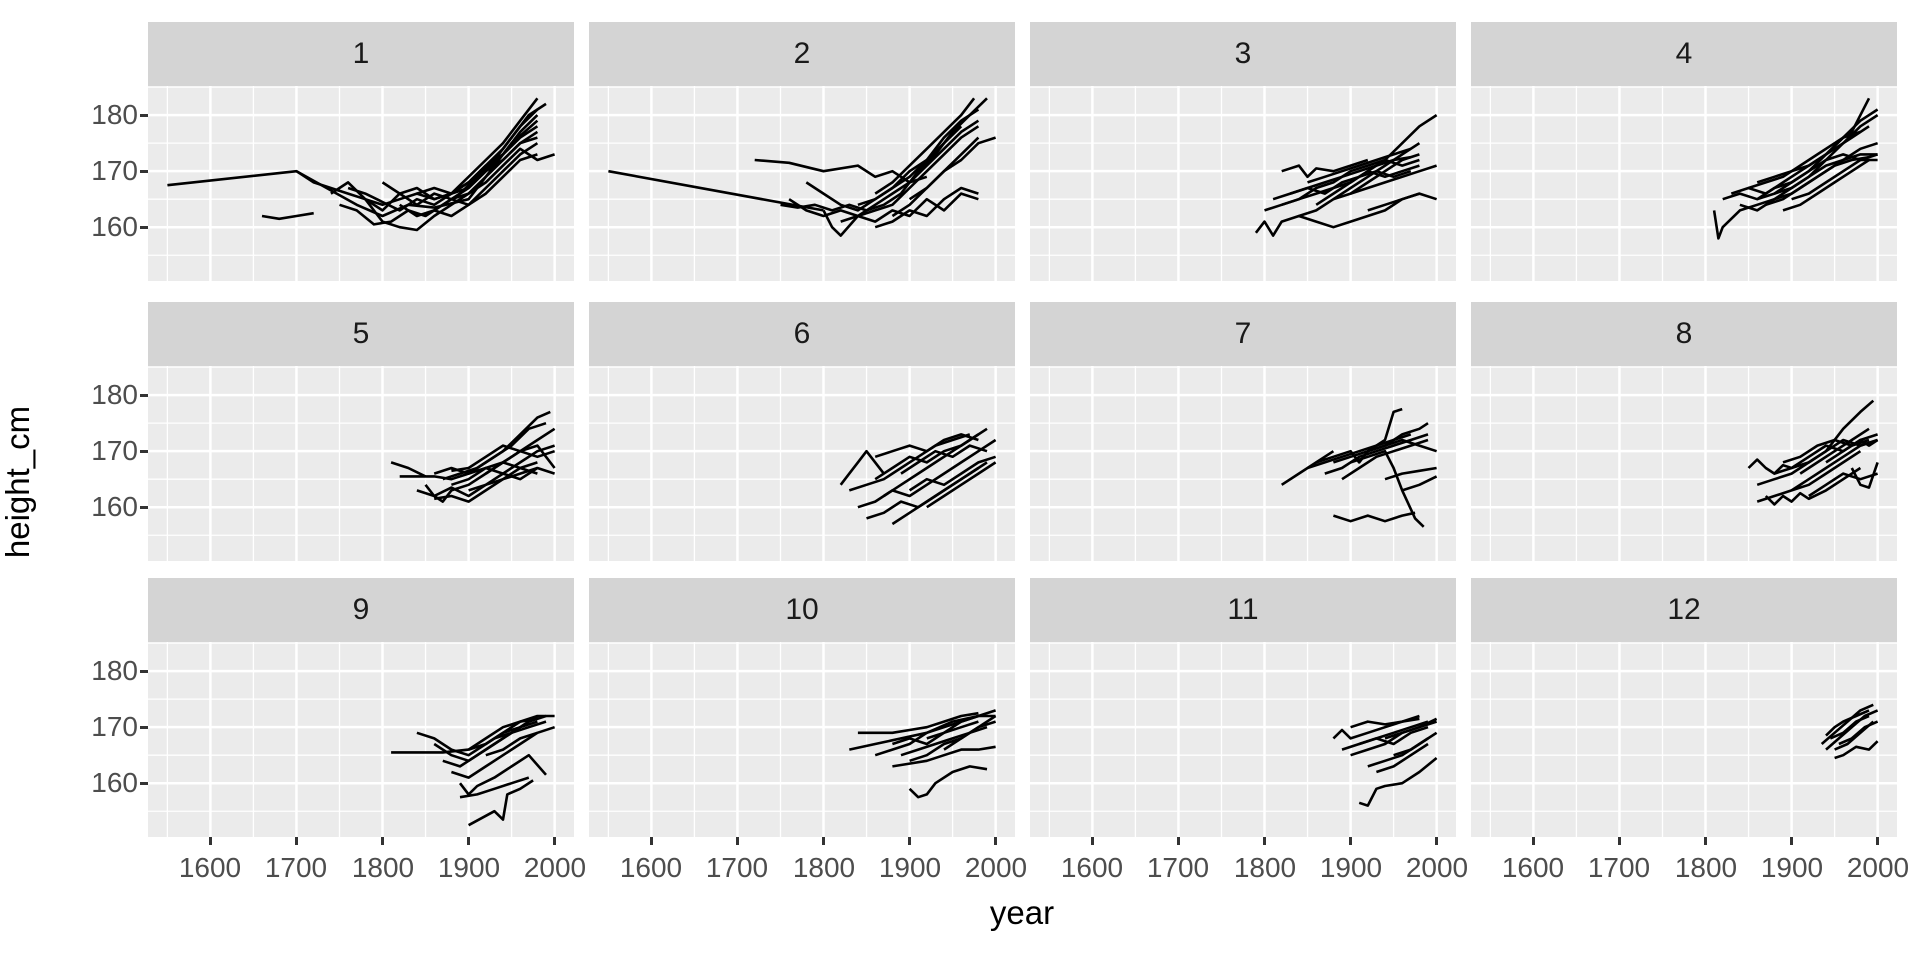  I want to click on facet-strip-1: 1, so click(361, 54).